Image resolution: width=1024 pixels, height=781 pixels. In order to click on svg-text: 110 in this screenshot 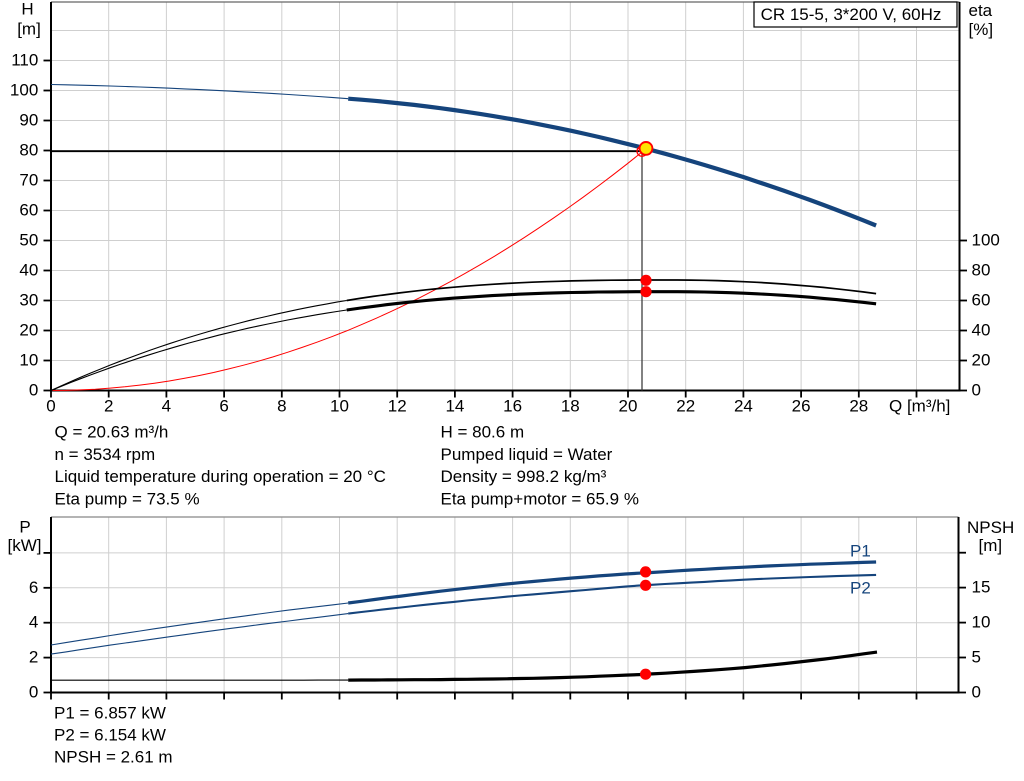, I will do `click(24, 59)`.